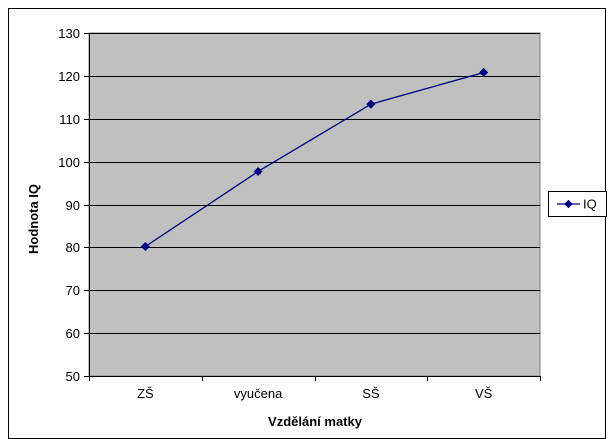 Image resolution: width=614 pixels, height=439 pixels. What do you see at coordinates (145, 246) in the screenshot?
I see `data-point` at bounding box center [145, 246].